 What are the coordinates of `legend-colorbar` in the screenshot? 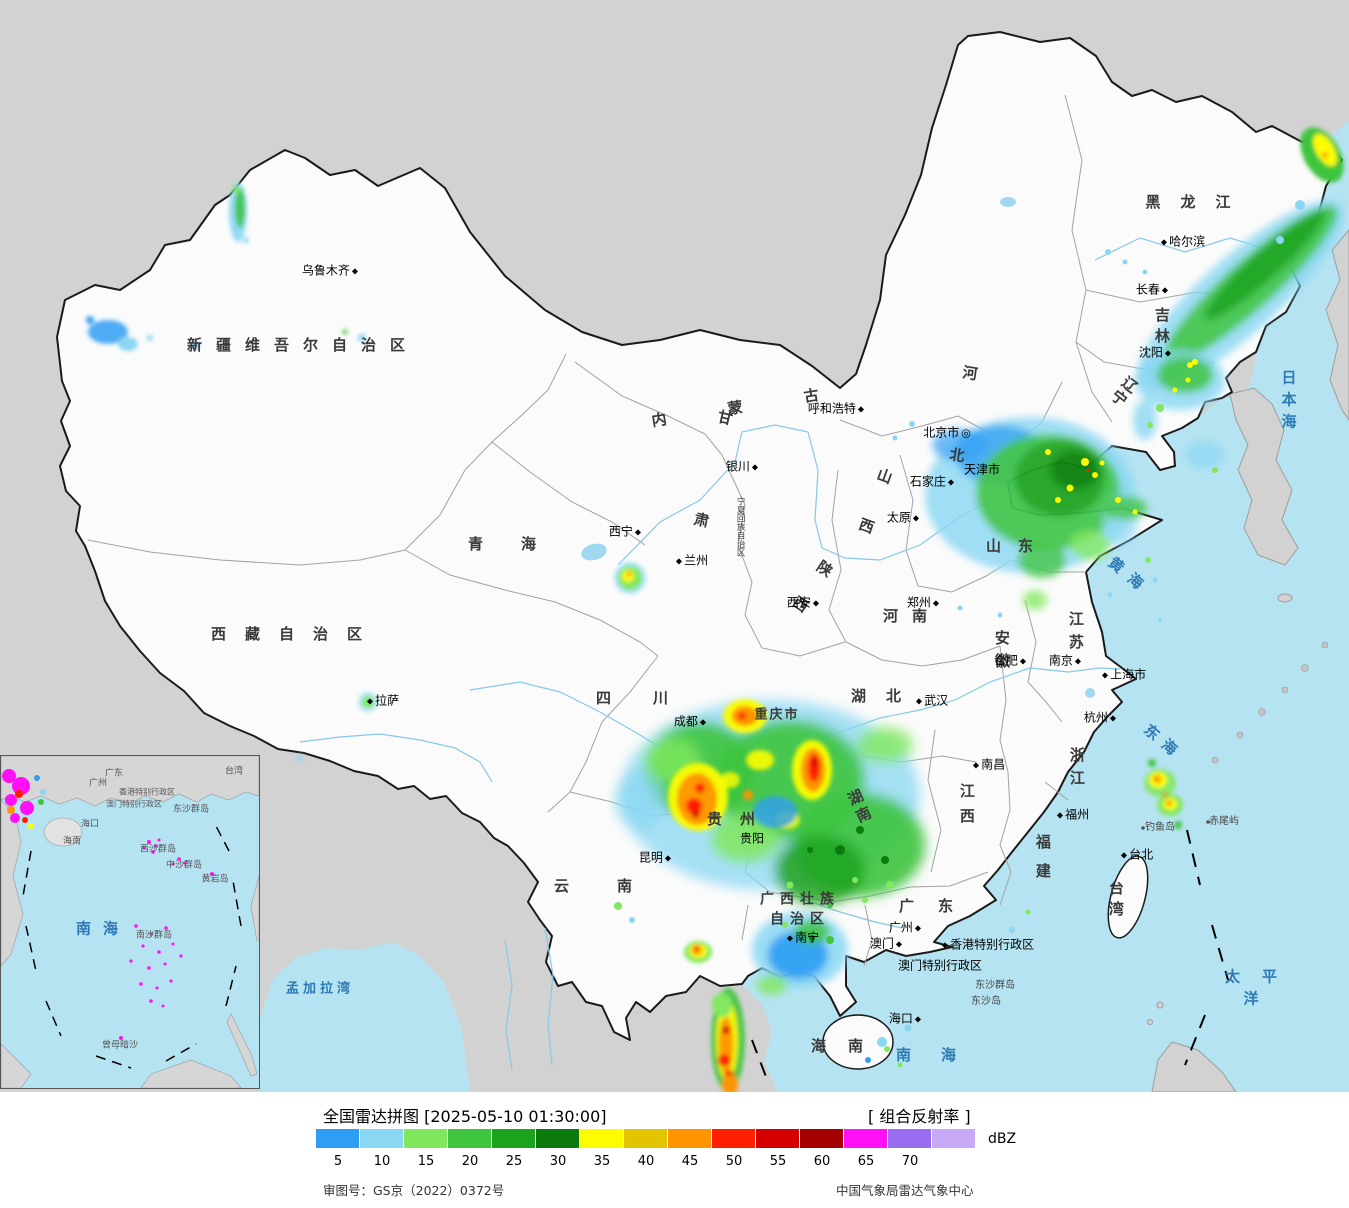 It's located at (646, 1138).